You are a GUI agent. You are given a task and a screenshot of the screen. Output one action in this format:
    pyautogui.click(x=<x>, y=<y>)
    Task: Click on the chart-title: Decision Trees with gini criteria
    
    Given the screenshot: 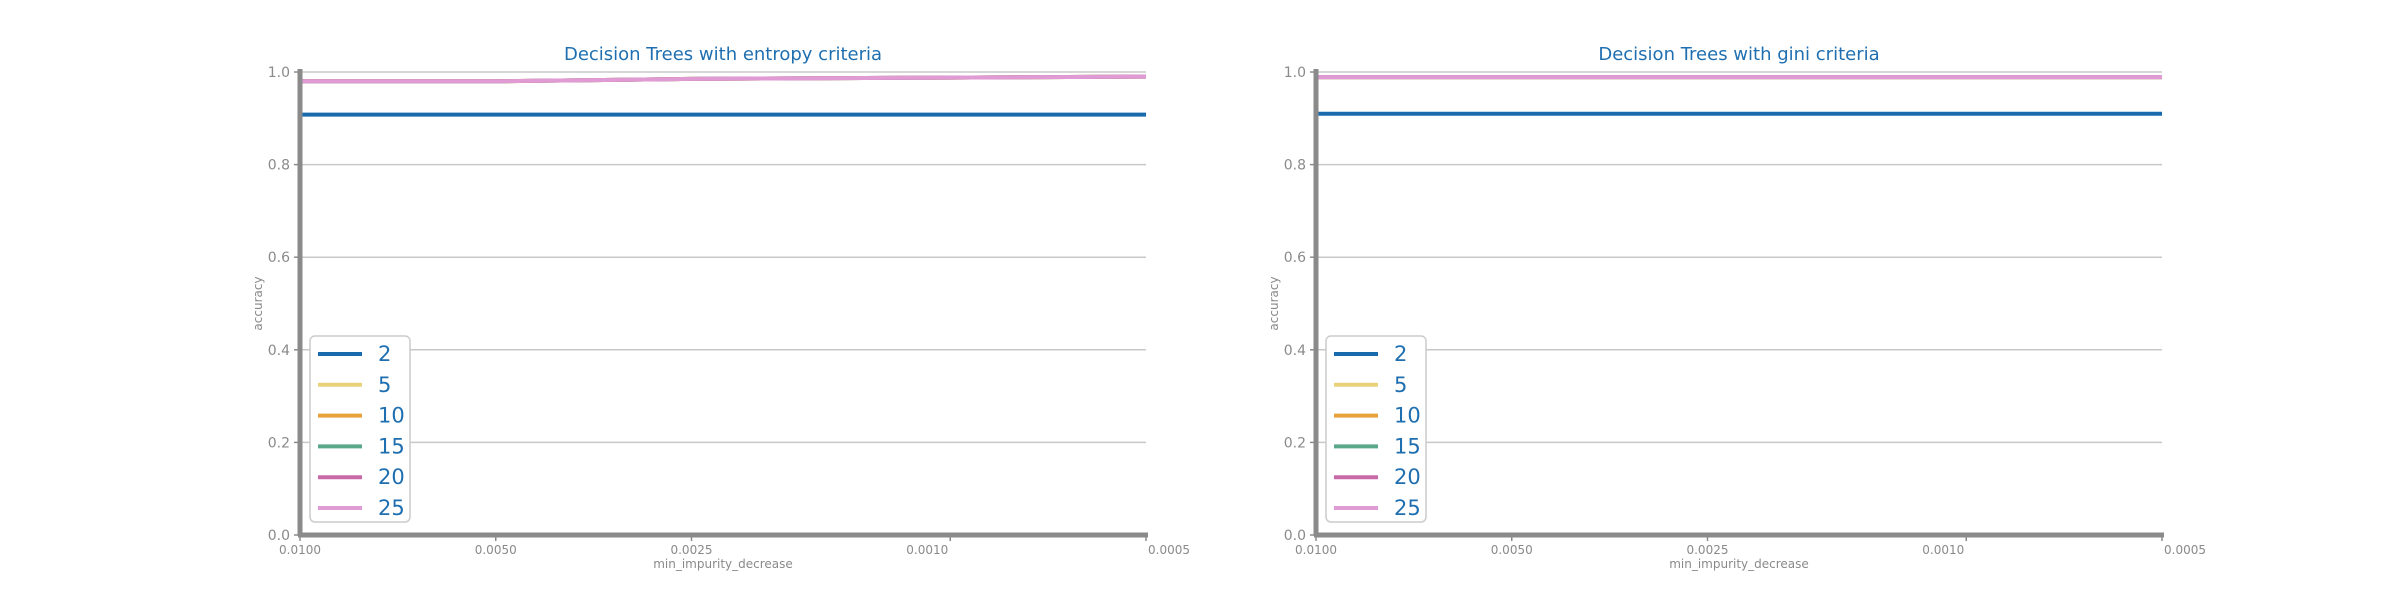 What is the action you would take?
    pyautogui.click(x=1738, y=54)
    